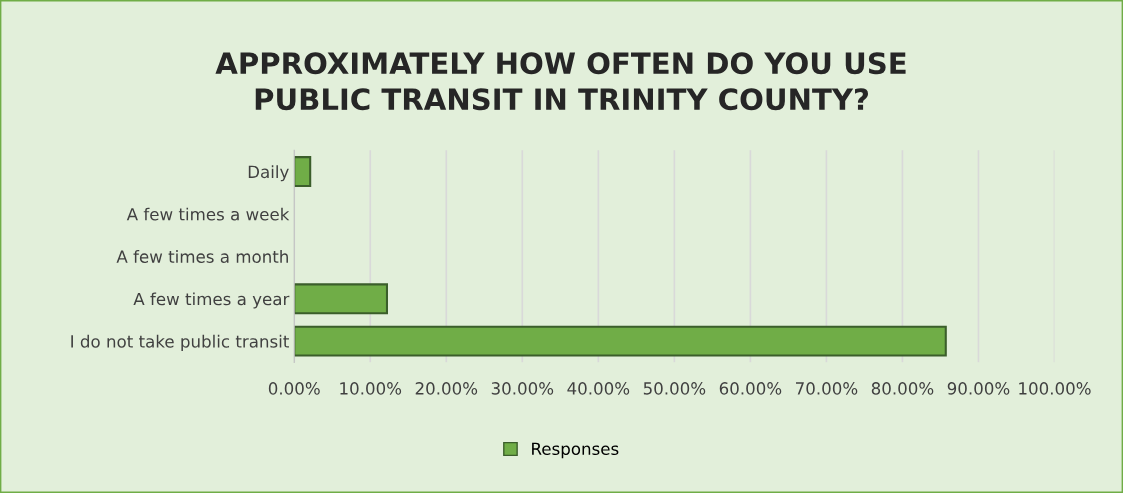 The width and height of the screenshot is (1123, 493). I want to click on x-tick-label: 50.00%, so click(674, 388).